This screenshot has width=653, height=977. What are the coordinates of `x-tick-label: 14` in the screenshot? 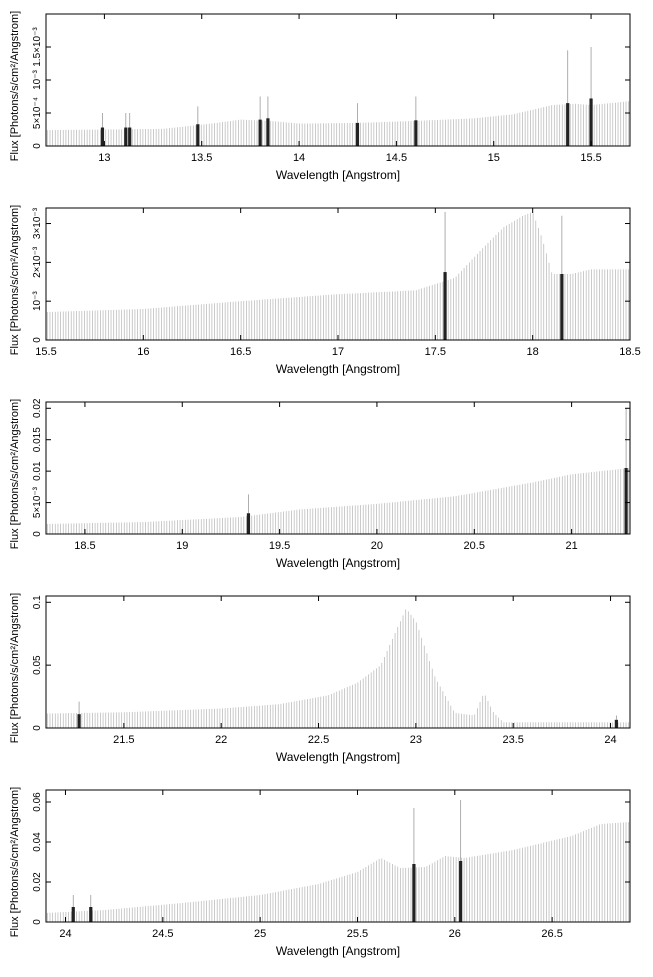 It's located at (299, 158).